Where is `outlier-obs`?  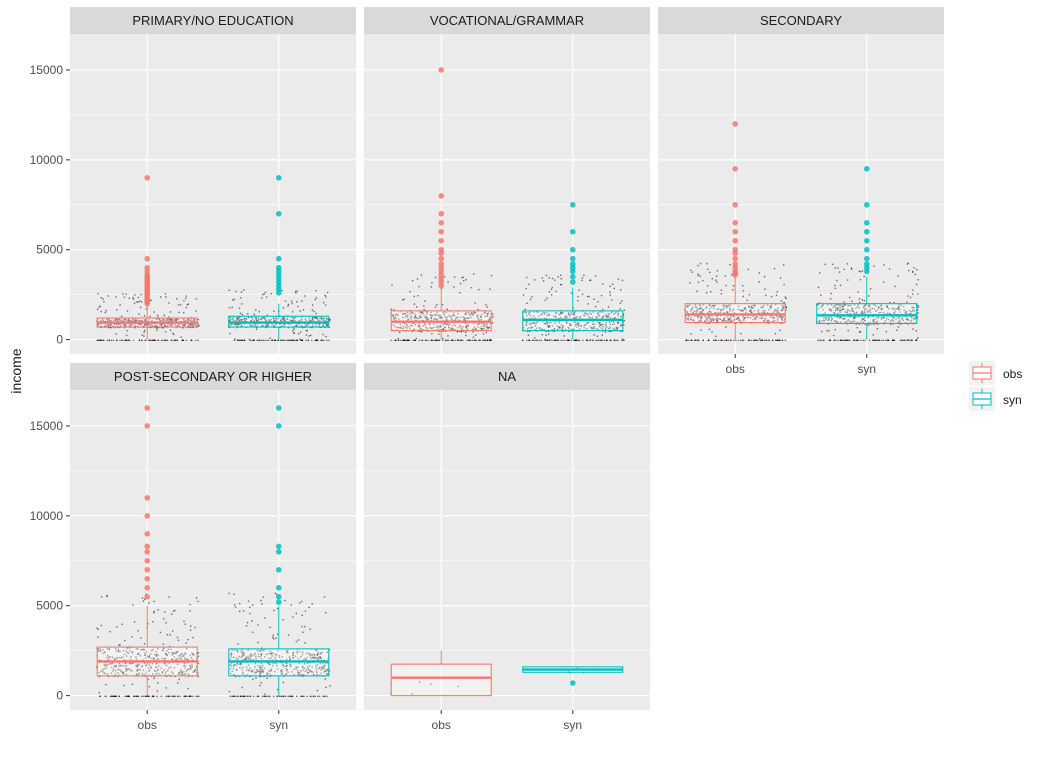
outlier-obs is located at coordinates (735, 249).